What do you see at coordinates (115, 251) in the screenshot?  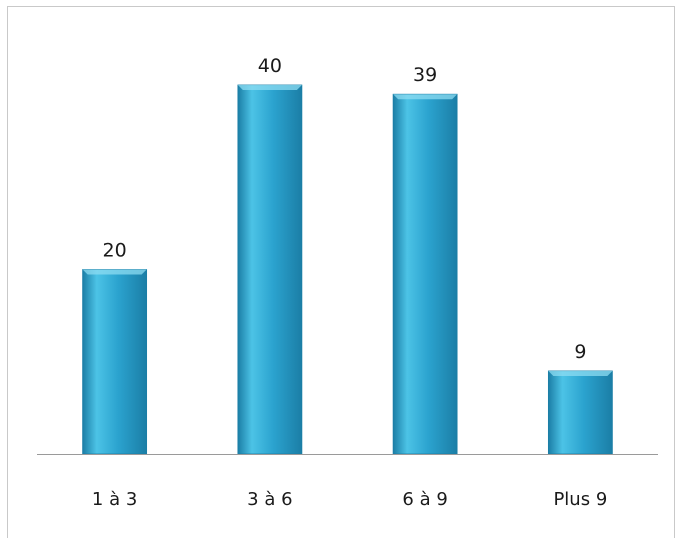 I see `data-label-1: 20` at bounding box center [115, 251].